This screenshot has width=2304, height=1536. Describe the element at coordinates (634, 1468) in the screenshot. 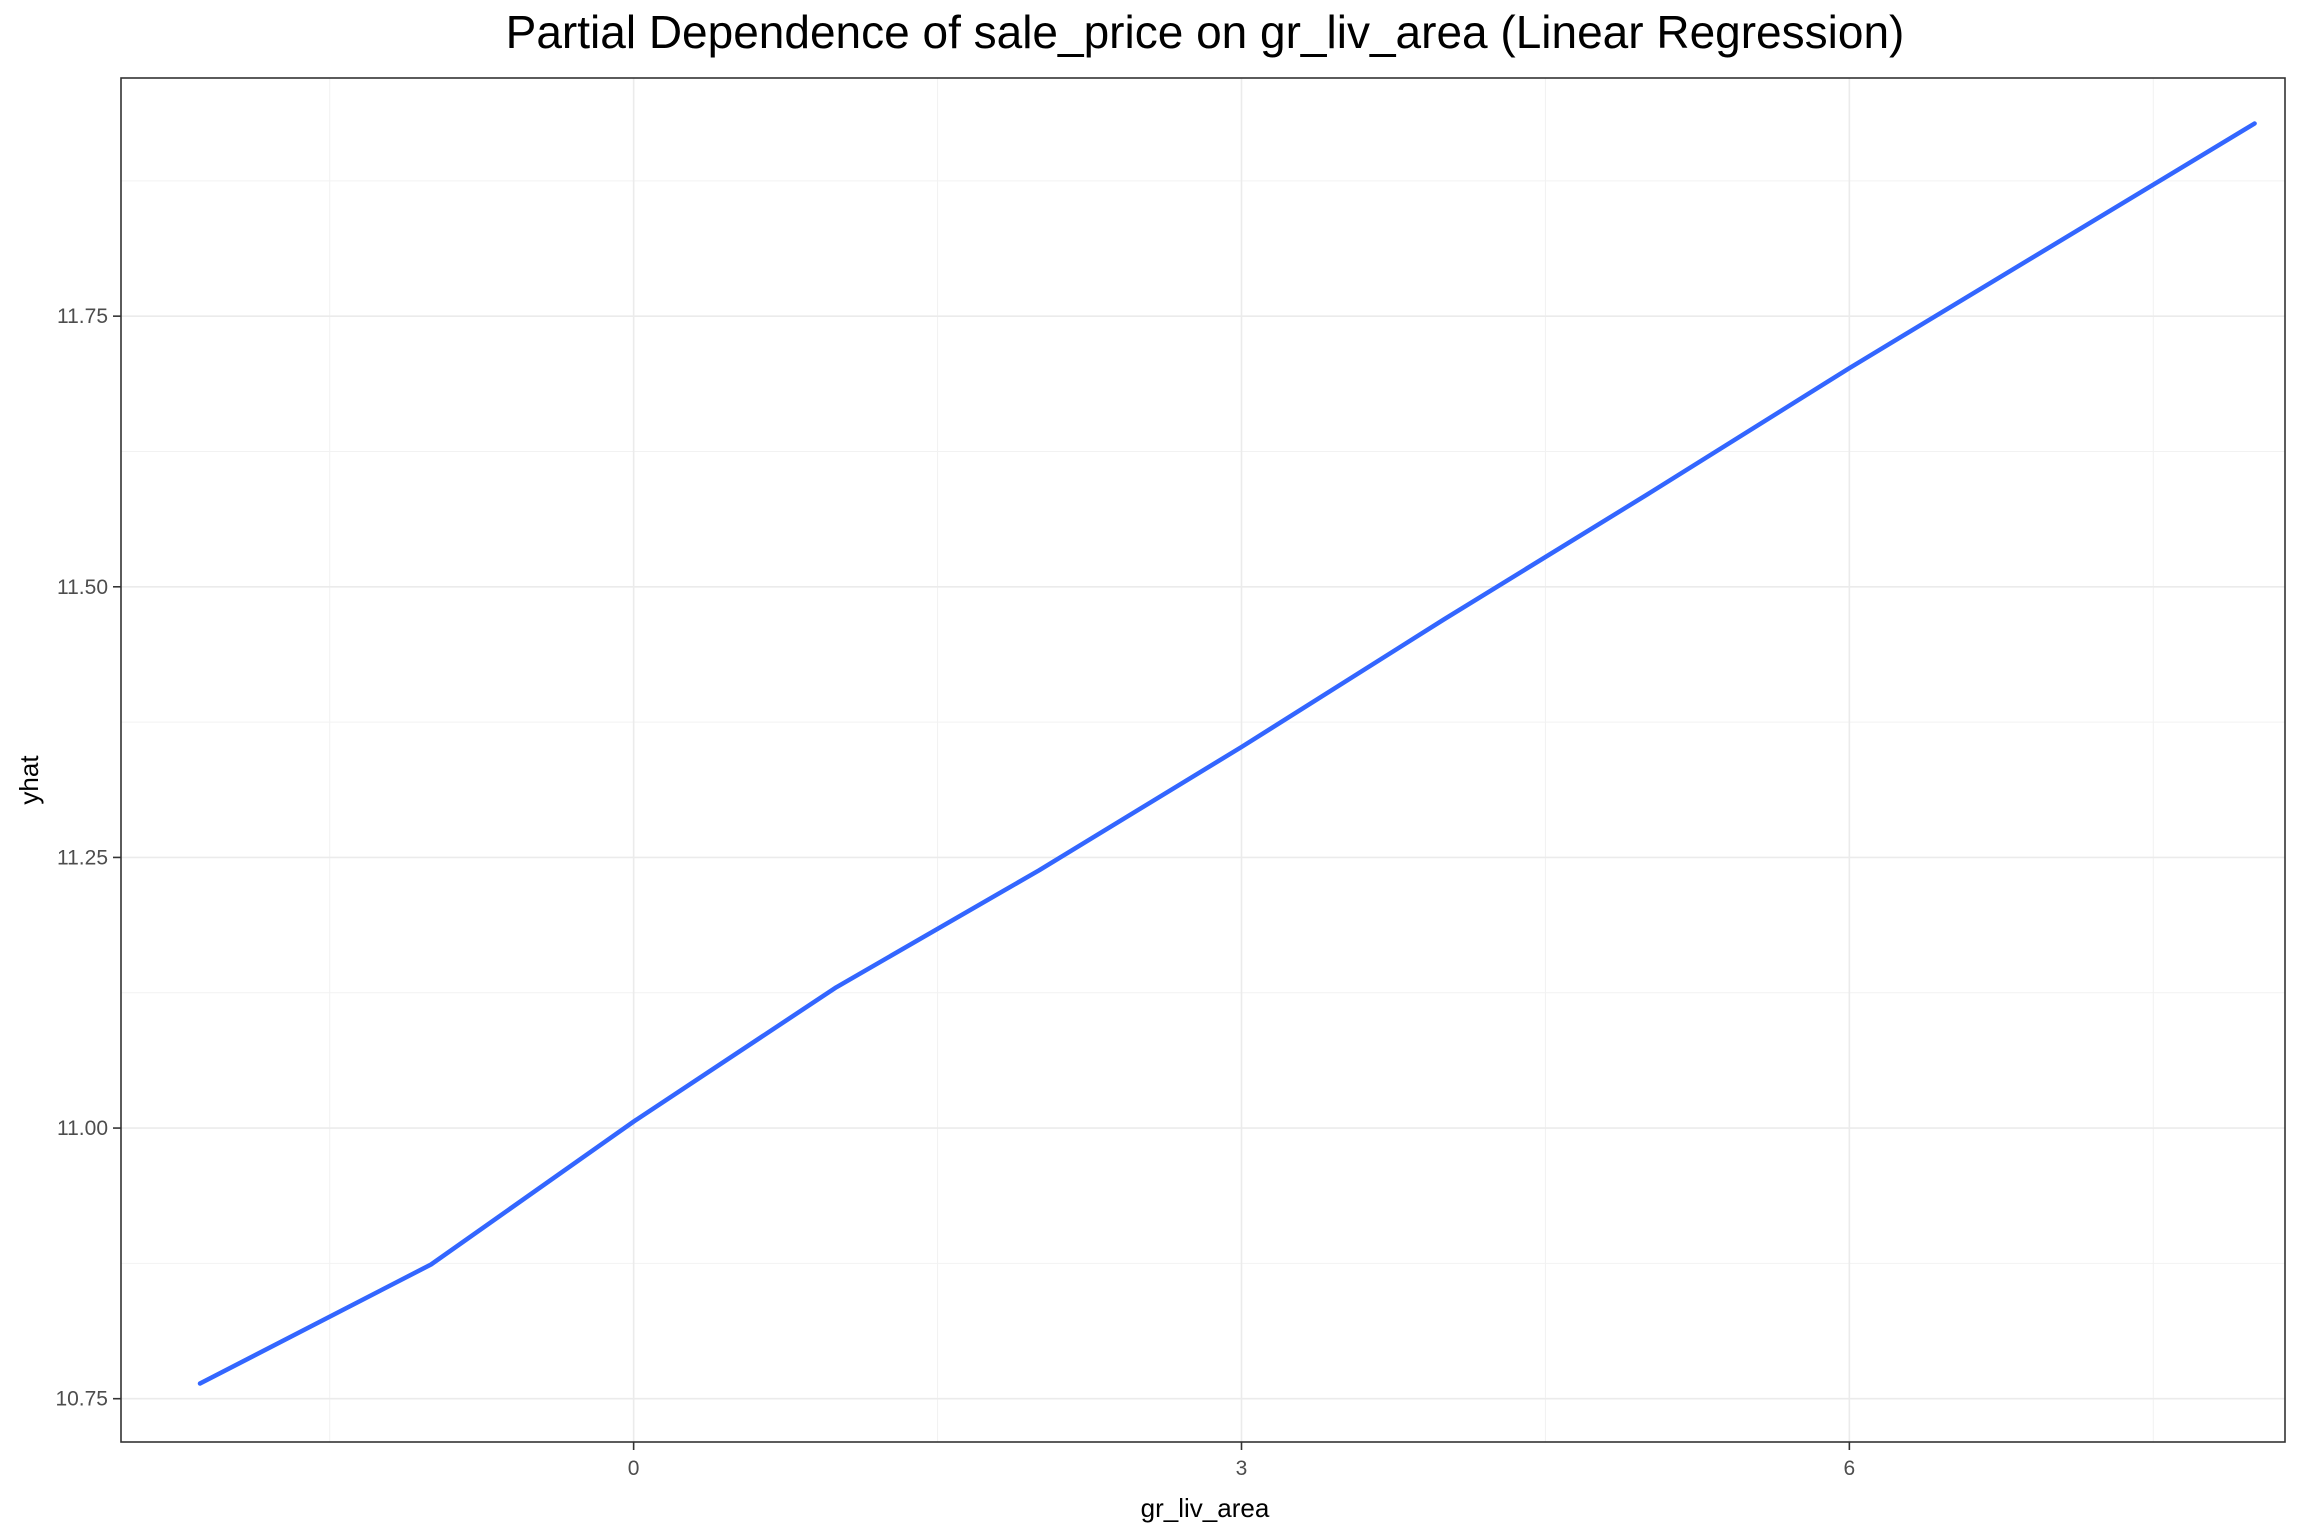

I see `x-tick-label: 0` at that location.